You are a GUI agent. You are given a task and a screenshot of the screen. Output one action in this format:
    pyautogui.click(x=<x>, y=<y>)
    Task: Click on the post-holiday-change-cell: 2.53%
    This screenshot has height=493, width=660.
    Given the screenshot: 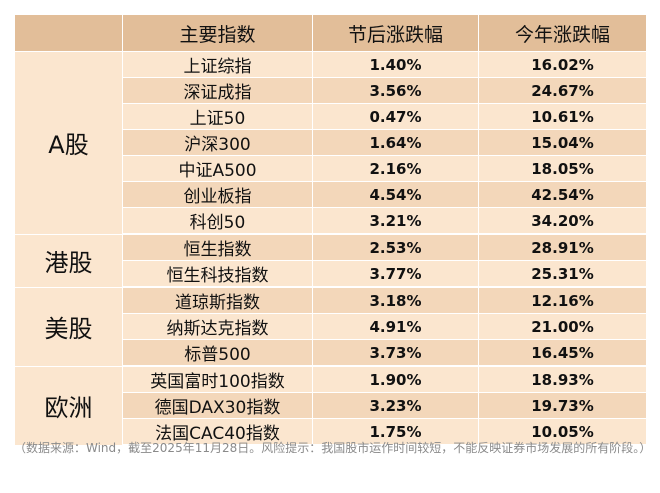 What is the action you would take?
    pyautogui.click(x=395, y=247)
    